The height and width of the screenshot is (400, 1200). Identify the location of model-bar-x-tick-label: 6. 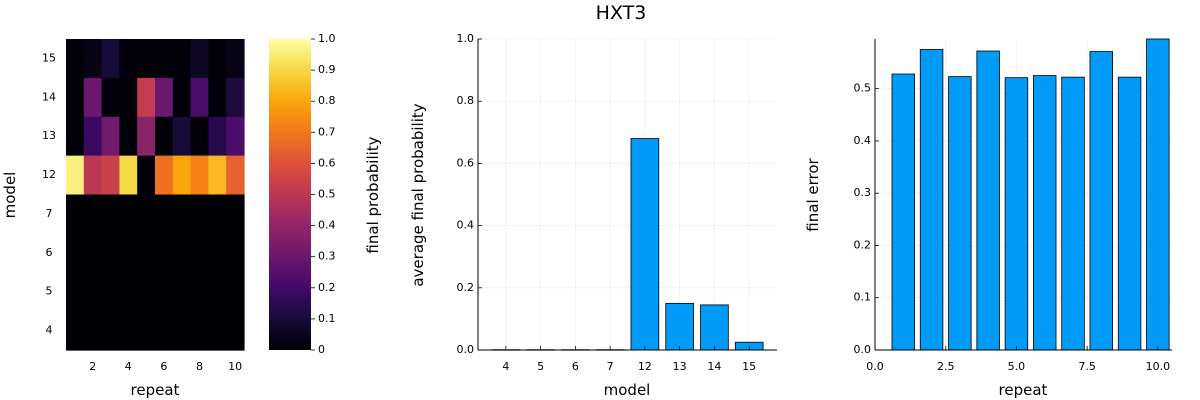
(575, 366).